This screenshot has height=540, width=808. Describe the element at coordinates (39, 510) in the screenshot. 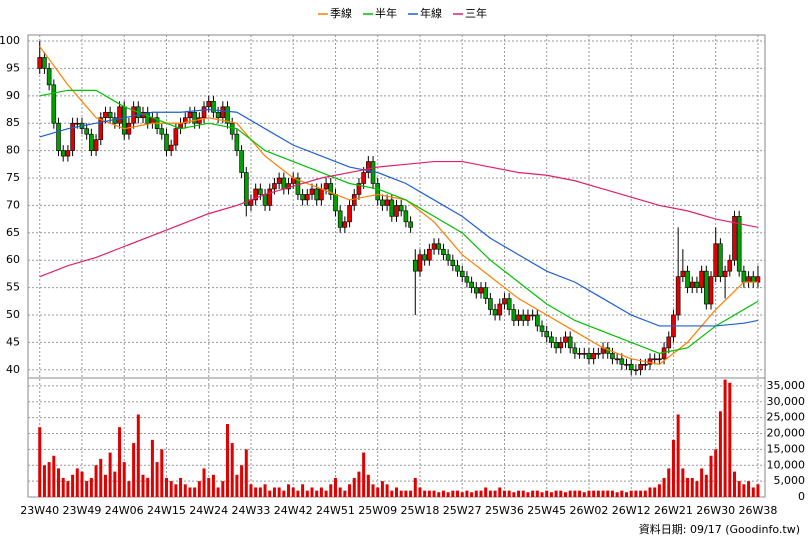

I see `x-tick-label: 23W40` at that location.